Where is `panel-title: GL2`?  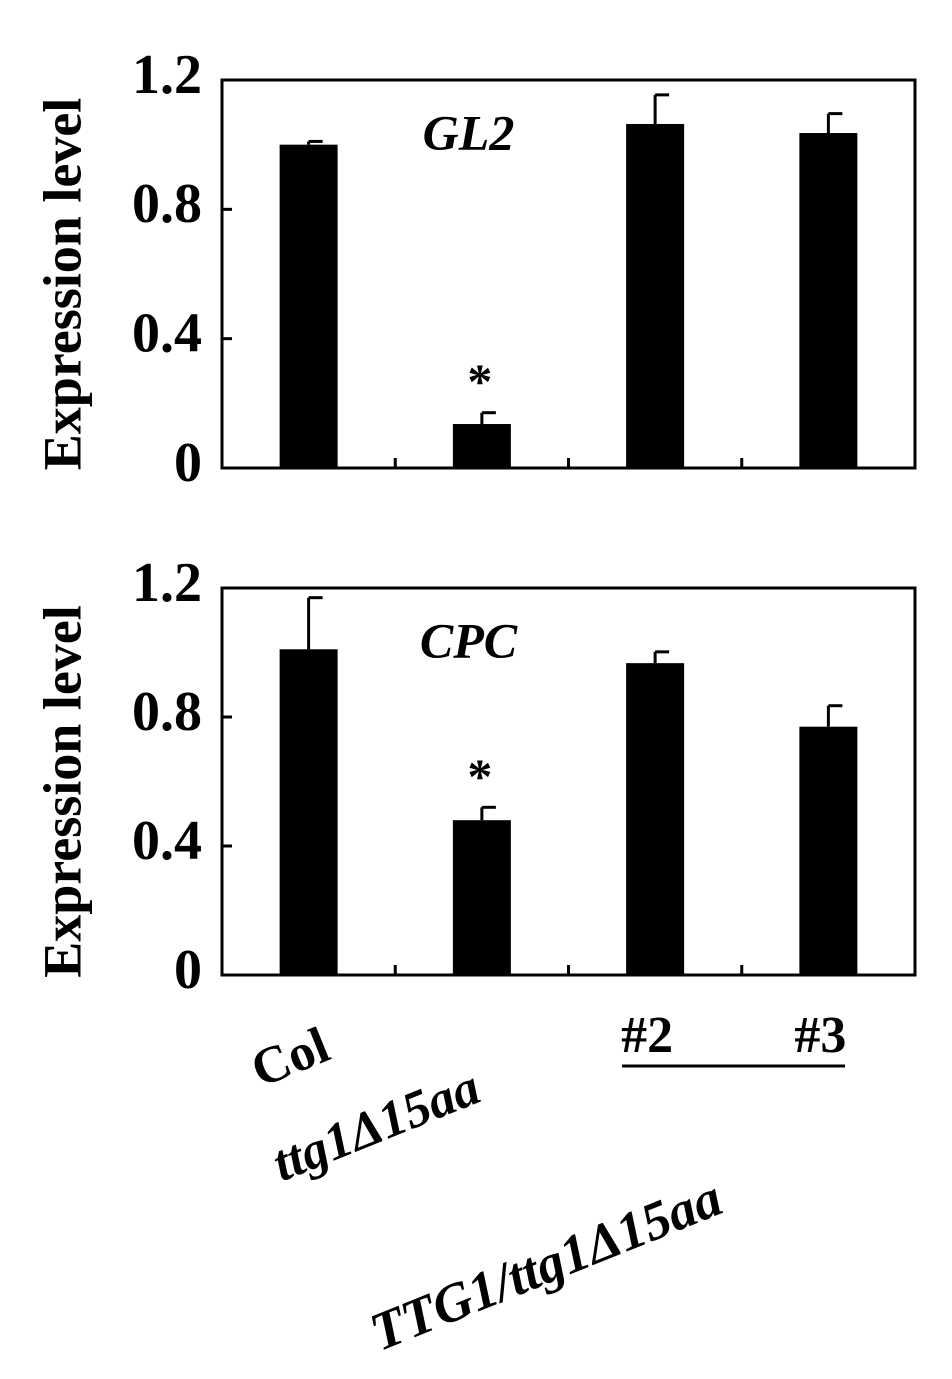 panel-title: GL2 is located at coordinates (469, 132).